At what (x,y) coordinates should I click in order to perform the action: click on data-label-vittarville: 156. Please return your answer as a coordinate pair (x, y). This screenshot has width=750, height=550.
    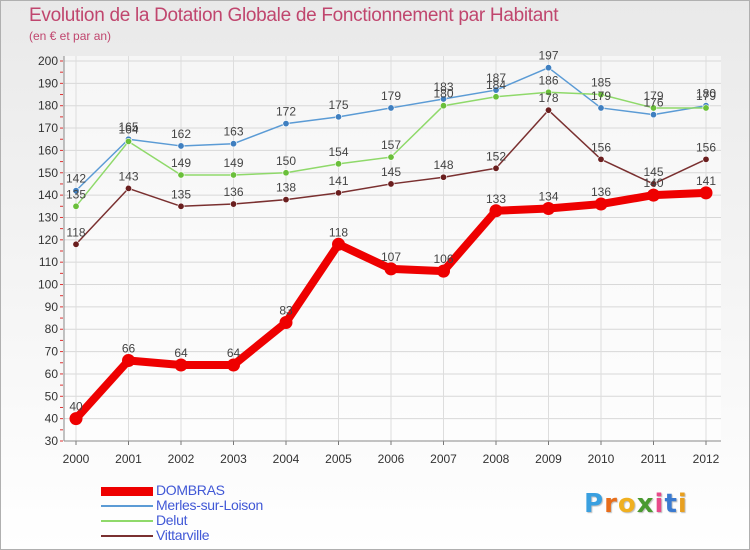
    Looking at the image, I should click on (601, 147).